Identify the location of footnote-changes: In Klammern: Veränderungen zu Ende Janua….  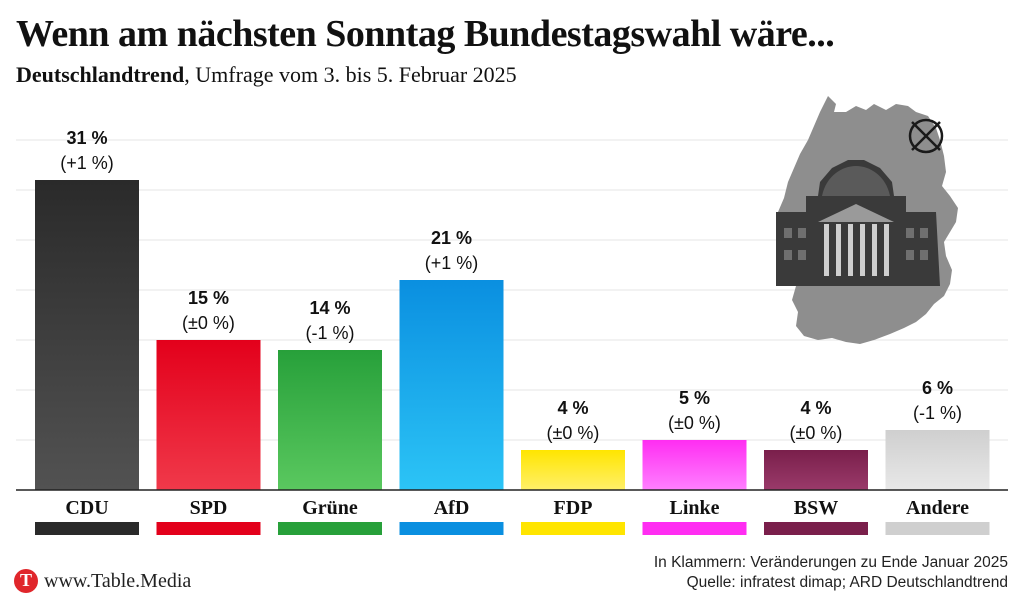
(830, 562).